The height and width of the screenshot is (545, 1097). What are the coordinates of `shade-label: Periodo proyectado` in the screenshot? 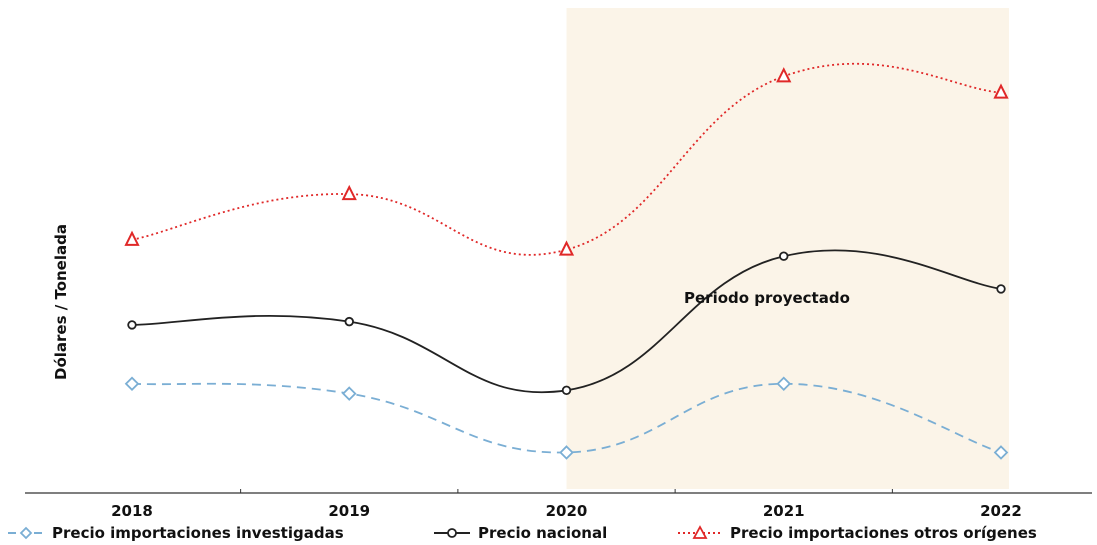 It's located at (767, 298).